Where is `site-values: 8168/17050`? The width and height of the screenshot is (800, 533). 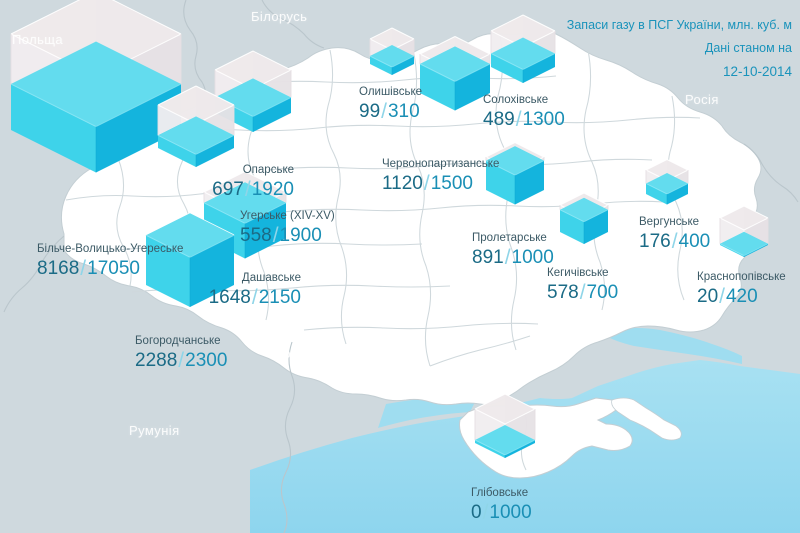 site-values: 8168/17050 is located at coordinates (110, 268).